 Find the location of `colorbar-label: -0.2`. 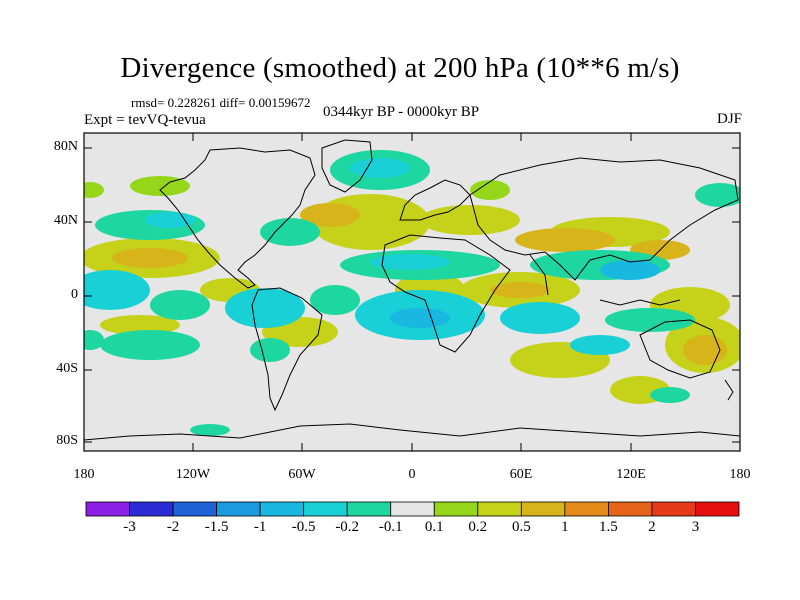

colorbar-label: -0.2 is located at coordinates (347, 527).